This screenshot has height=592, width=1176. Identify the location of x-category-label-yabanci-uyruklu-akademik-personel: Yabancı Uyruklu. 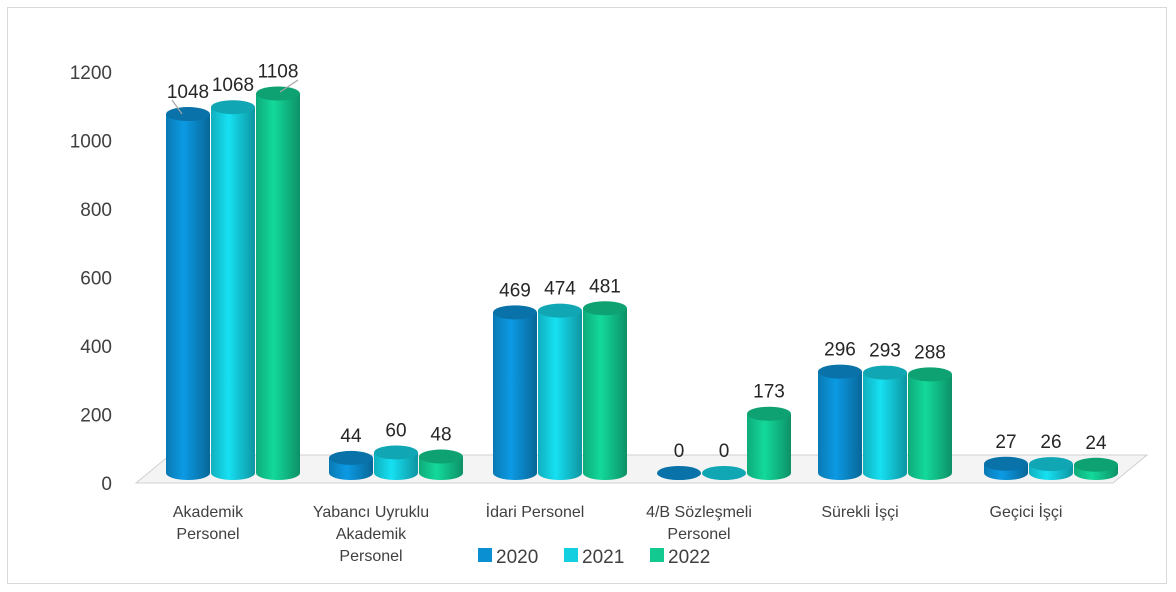
(371, 512).